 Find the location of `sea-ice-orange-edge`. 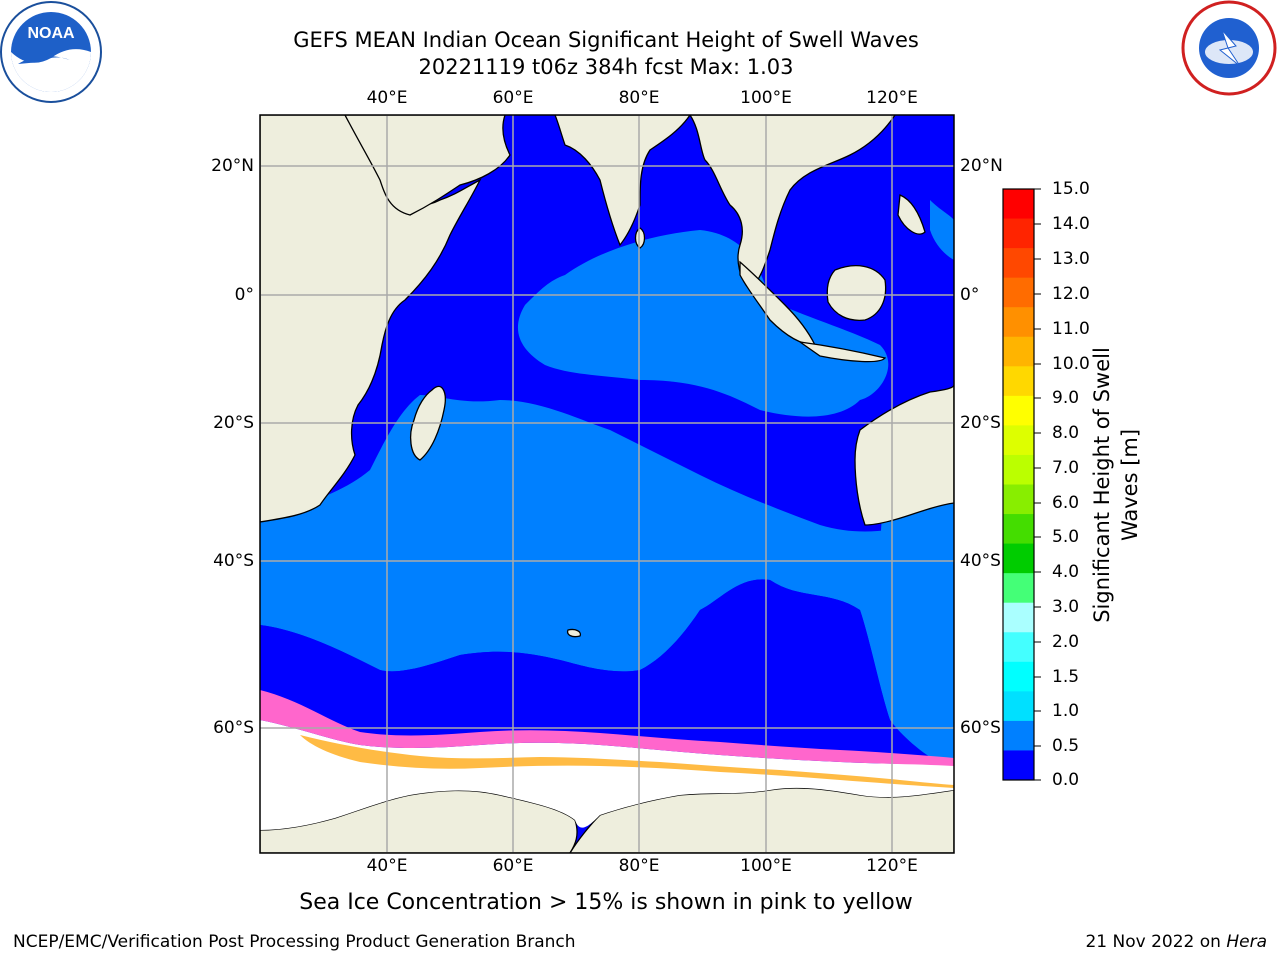

sea-ice-orange-edge is located at coordinates (627, 761).